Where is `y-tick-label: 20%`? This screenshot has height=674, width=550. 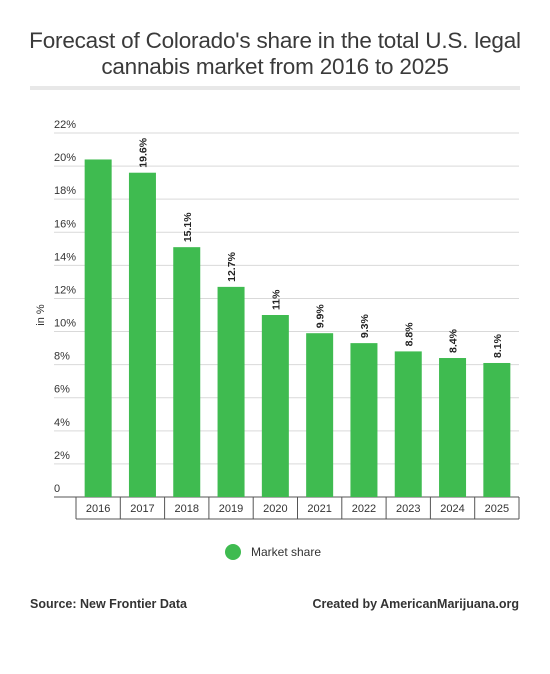 y-tick-label: 20% is located at coordinates (65, 158).